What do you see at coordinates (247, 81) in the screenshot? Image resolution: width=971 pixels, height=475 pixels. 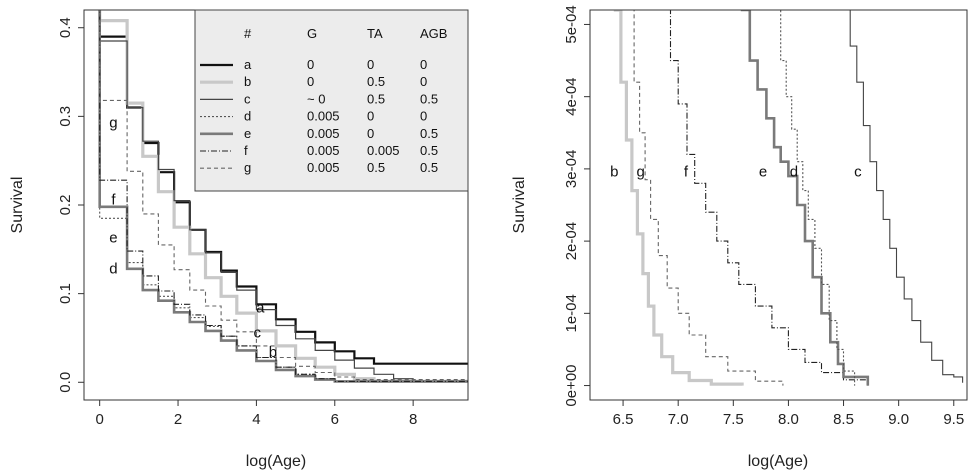 I see `legend-cell: b` at bounding box center [247, 81].